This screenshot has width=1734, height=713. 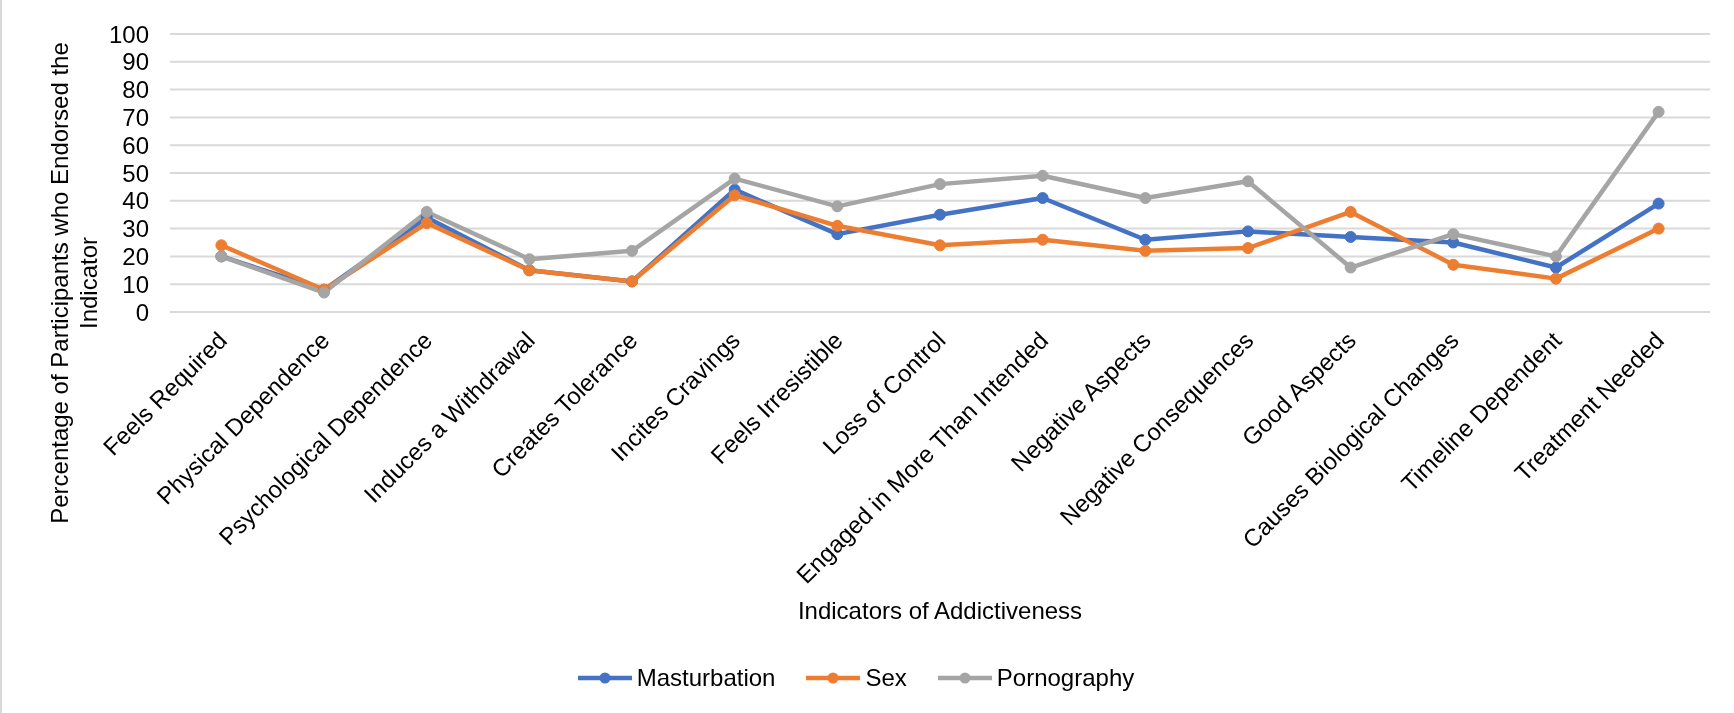 What do you see at coordinates (135, 256) in the screenshot?
I see `y-tick-label: 20` at bounding box center [135, 256].